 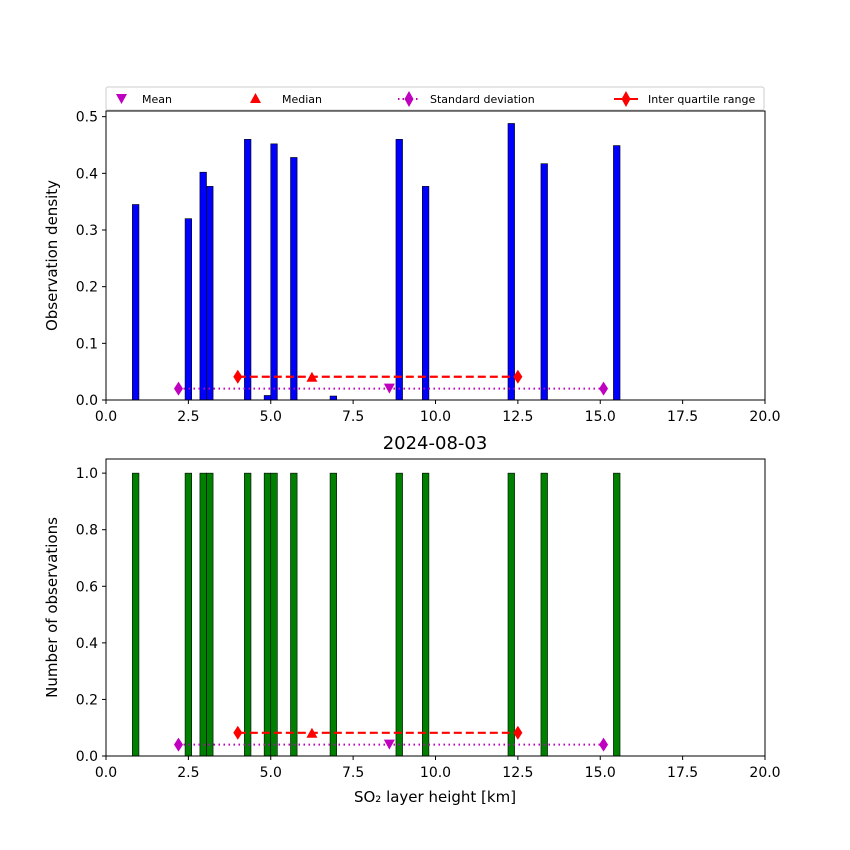 I want to click on legend-entry-median: Median, so click(x=286, y=99).